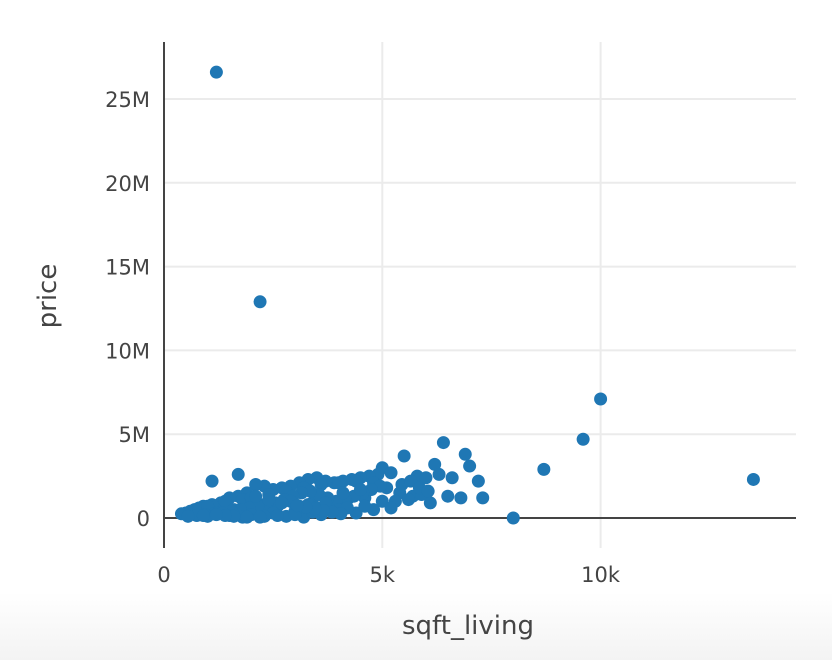 The width and height of the screenshot is (832, 660). What do you see at coordinates (48, 296) in the screenshot?
I see `y-axis-title: price` at bounding box center [48, 296].